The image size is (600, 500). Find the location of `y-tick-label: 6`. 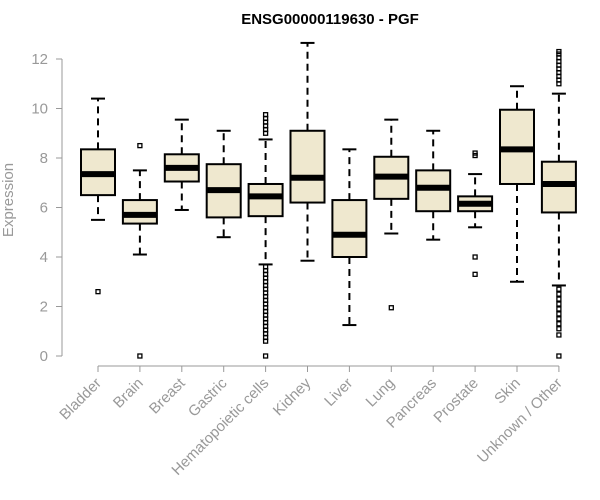

y-tick-label: 6 is located at coordinates (44, 208).